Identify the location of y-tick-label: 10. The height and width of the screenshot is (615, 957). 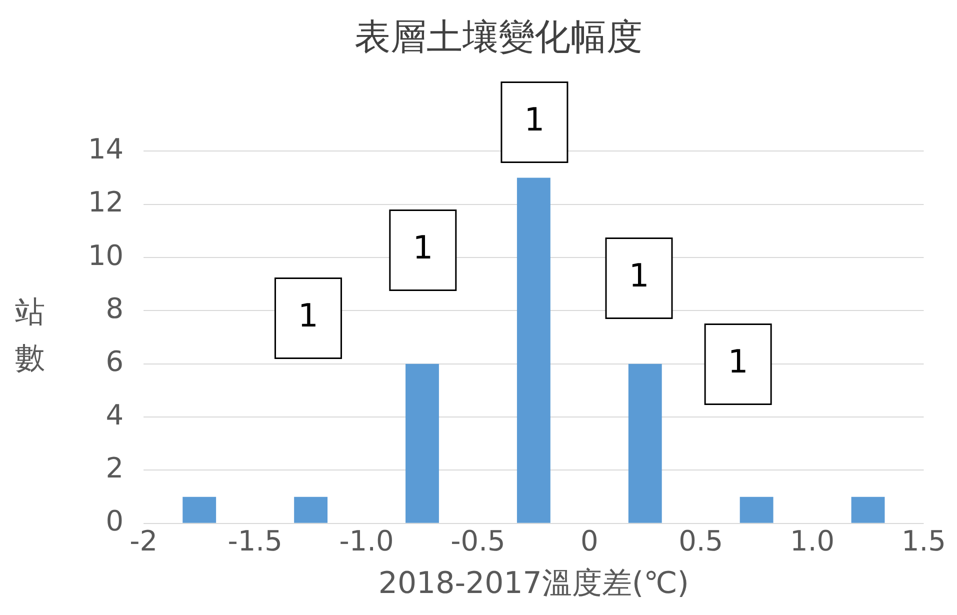
(106, 255).